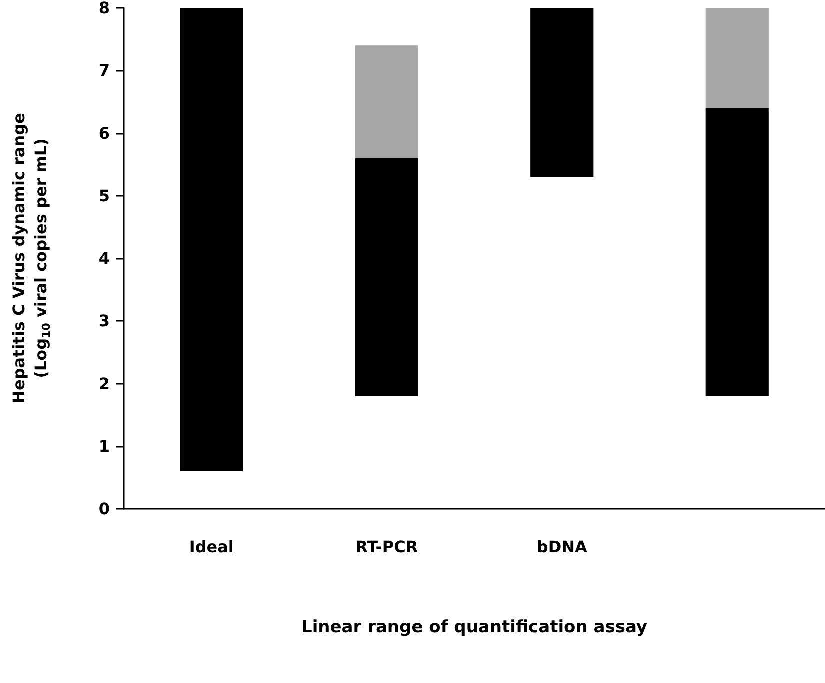 The width and height of the screenshot is (825, 683). Describe the element at coordinates (562, 547) in the screenshot. I see `x-tick-label: bDNA` at that location.